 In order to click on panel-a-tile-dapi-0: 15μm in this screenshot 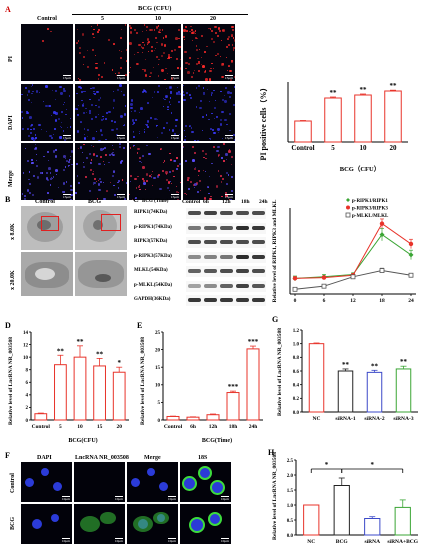, I will do `click(47, 112)`.